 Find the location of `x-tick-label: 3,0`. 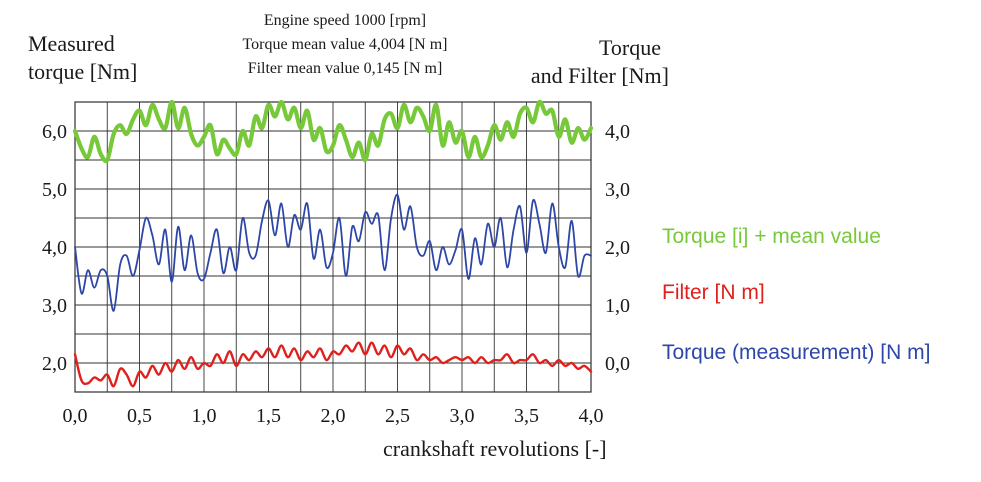

x-tick-label: 3,0 is located at coordinates (462, 416).